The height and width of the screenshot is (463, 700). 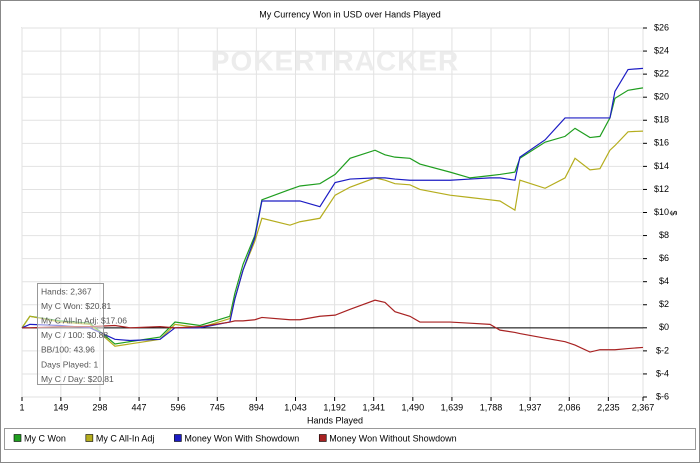 What do you see at coordinates (661, 166) in the screenshot?
I see `y-tick-label: $14` at bounding box center [661, 166].